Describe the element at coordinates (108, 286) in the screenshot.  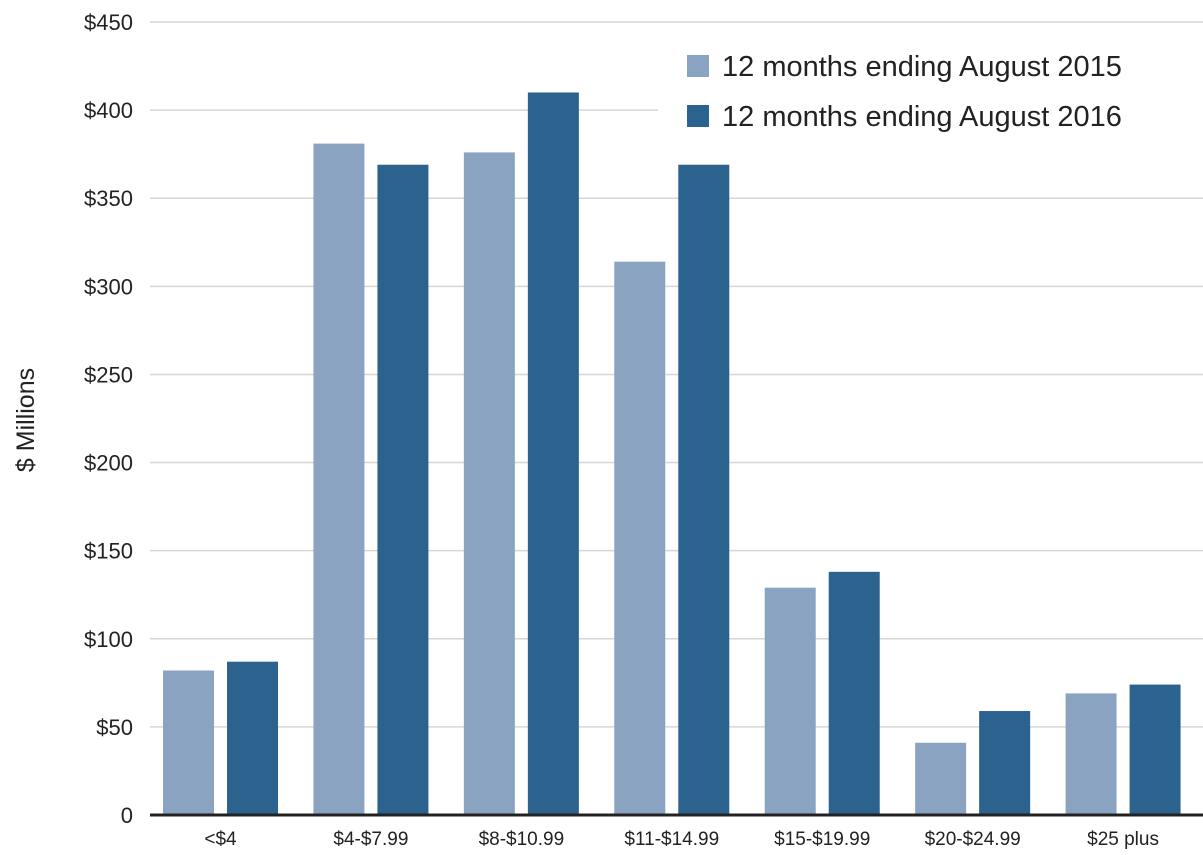
I see `y-tick-label: $300` at that location.